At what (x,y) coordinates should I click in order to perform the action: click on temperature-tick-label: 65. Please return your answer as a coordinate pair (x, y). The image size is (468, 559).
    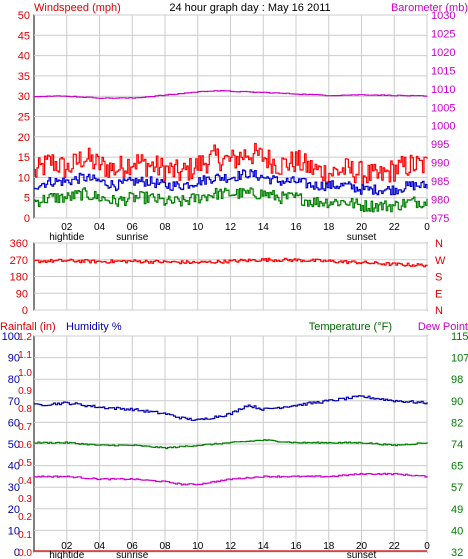
    Looking at the image, I should click on (457, 467).